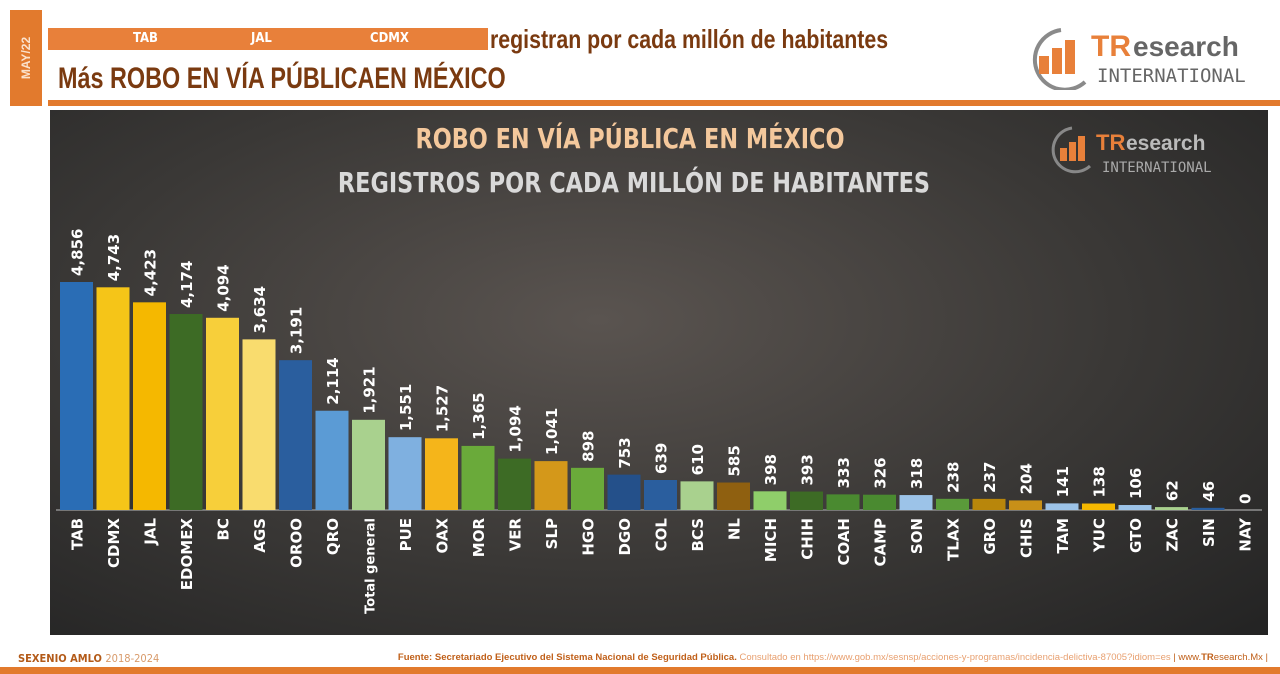 The width and height of the screenshot is (1280, 674). What do you see at coordinates (368, 464) in the screenshot?
I see `bar-total-general` at bounding box center [368, 464].